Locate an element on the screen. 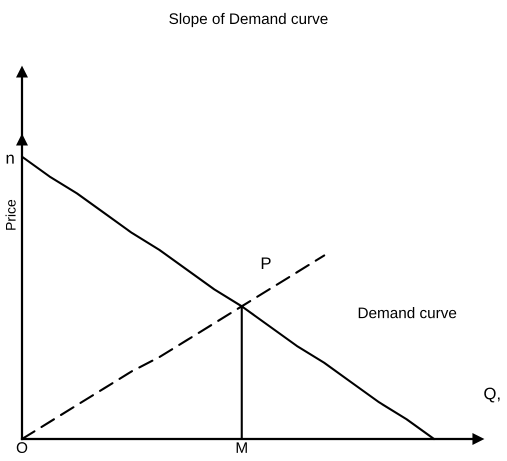 This screenshot has width=507, height=461. x-tick-label: M is located at coordinates (241, 447).